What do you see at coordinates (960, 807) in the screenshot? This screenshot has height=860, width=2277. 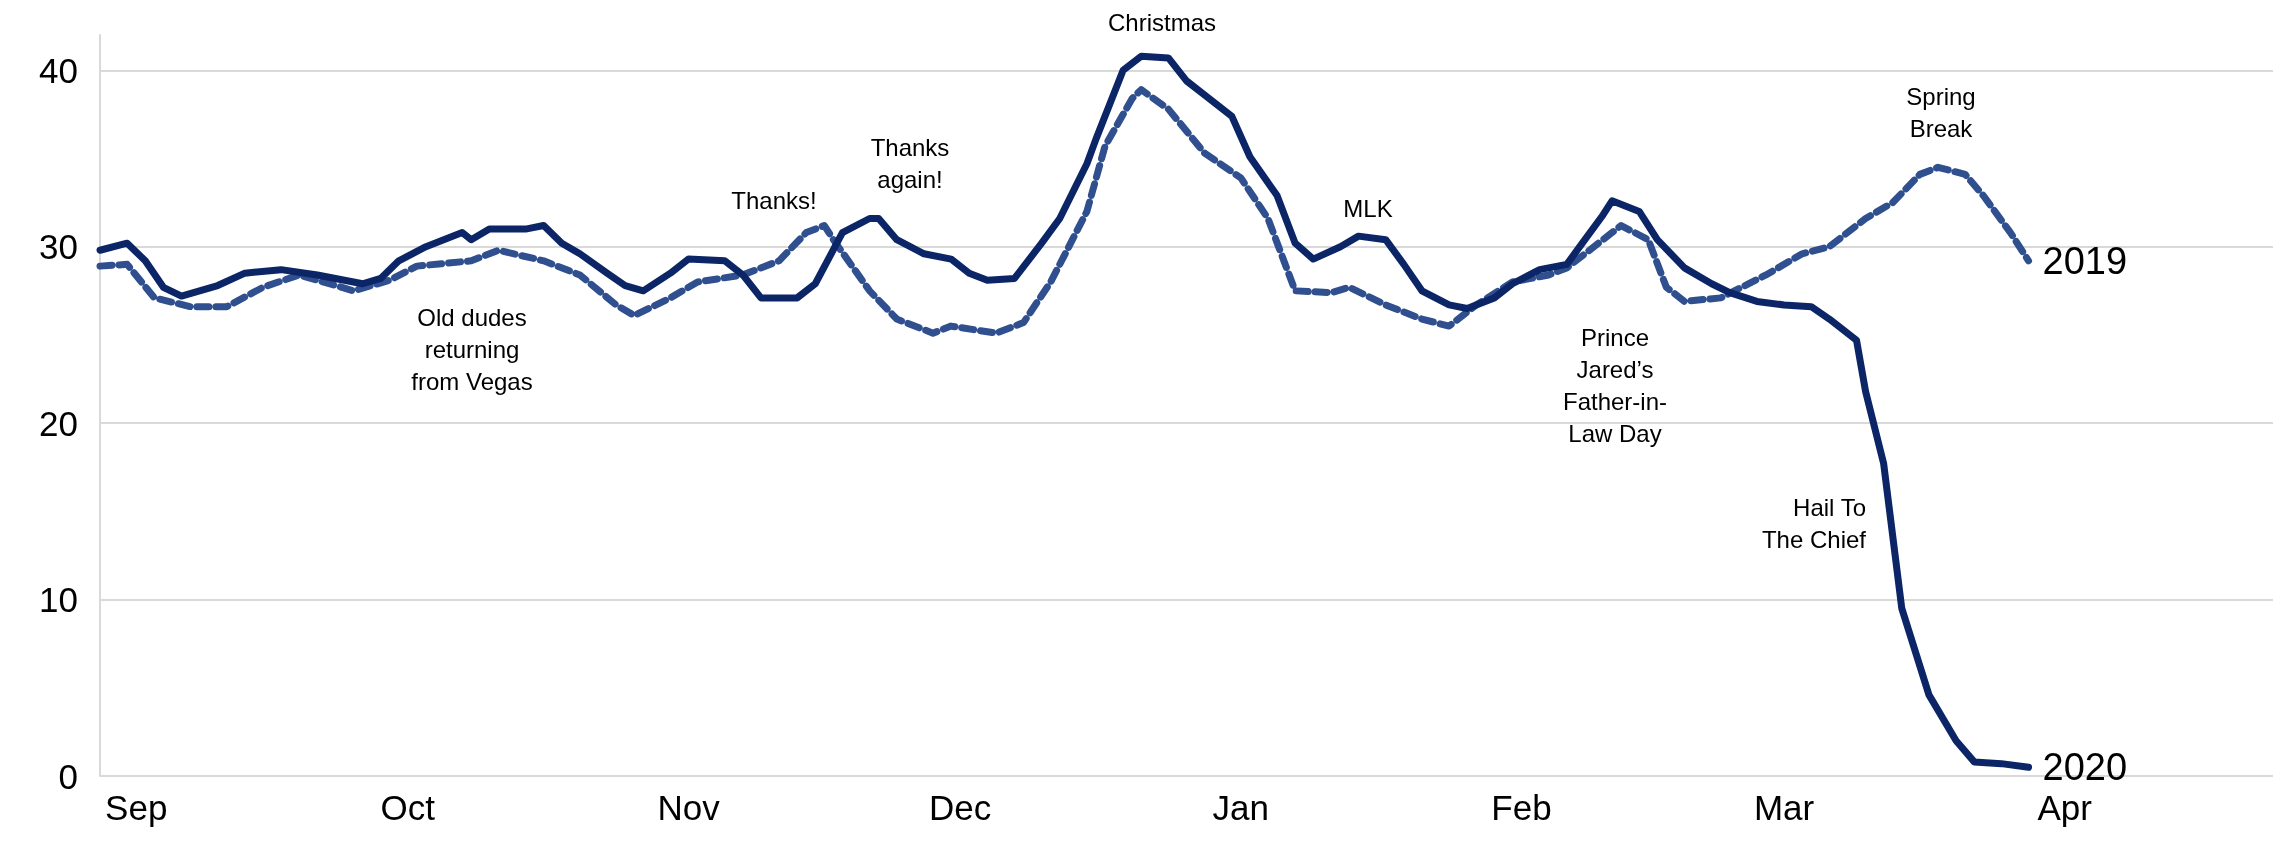 I see `x-tick-label: Dec` at bounding box center [960, 807].